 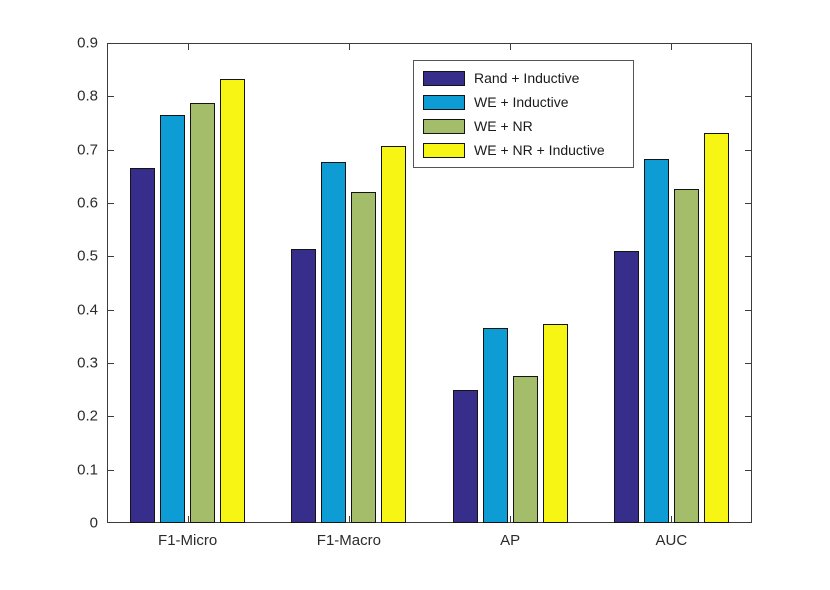 What do you see at coordinates (539, 150) in the screenshot?
I see `legend-label: WE + NR + Inductive` at bounding box center [539, 150].